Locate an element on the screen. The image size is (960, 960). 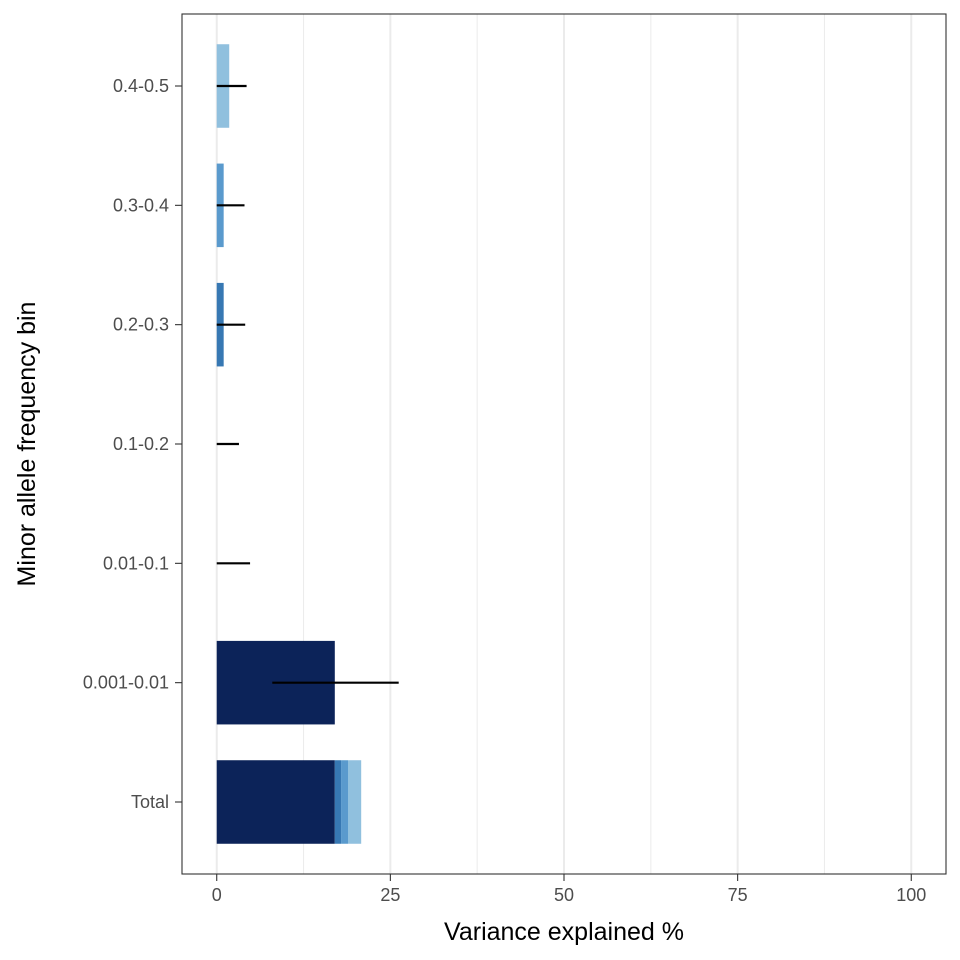
x-tick-label: 0 is located at coordinates (217, 895).